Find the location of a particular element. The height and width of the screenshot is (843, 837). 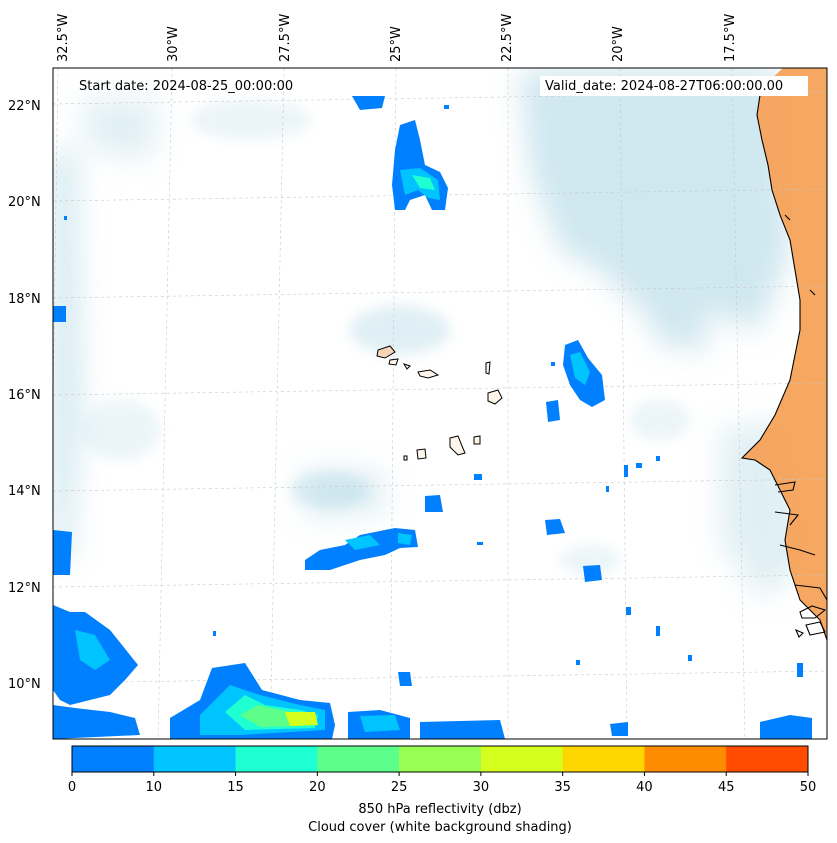

colorbar-sublabel: Cloud cover (white background shading) is located at coordinates (440, 827).